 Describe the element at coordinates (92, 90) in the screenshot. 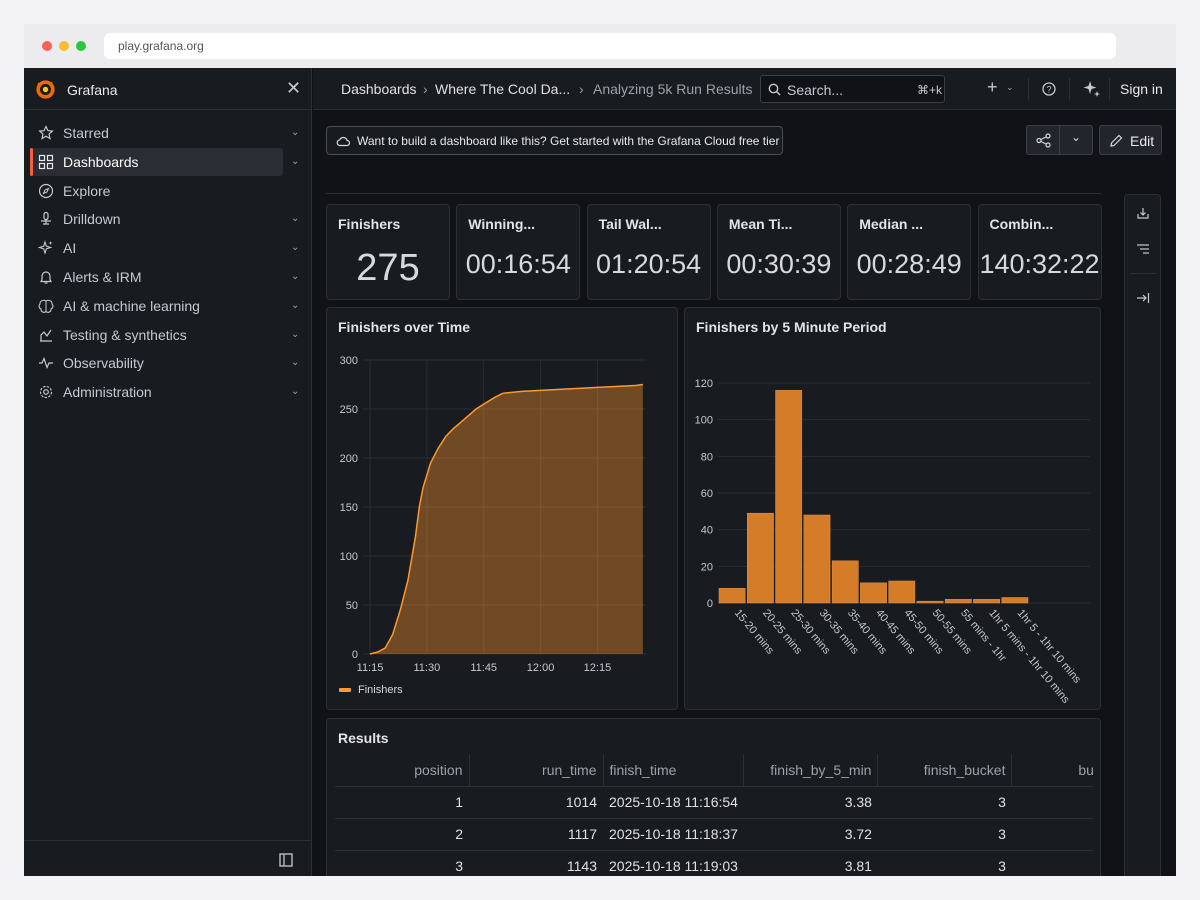

I see `brand-name: Grafana` at that location.